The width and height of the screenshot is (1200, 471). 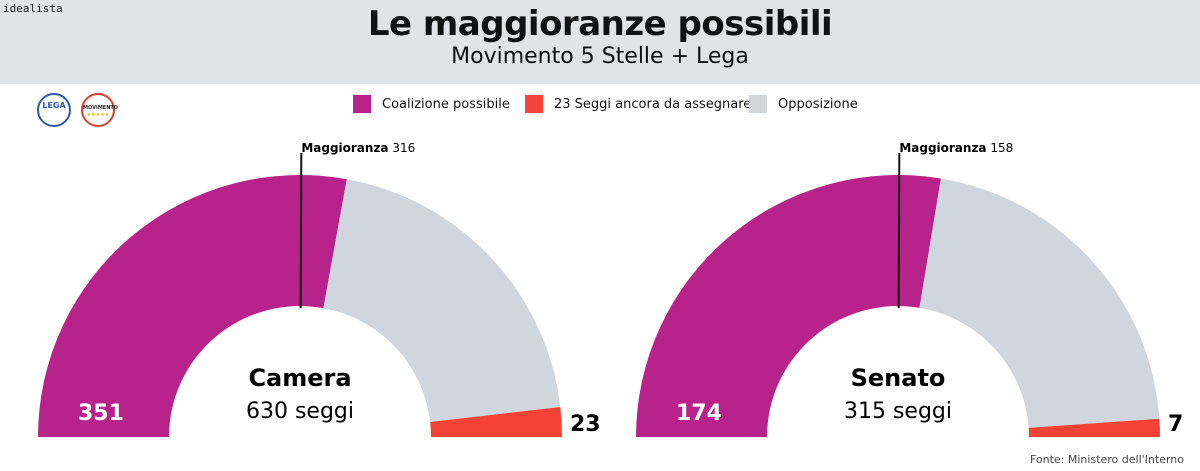 I want to click on legend-item-seggi: 23 Seggi ancora da assegnare, so click(x=638, y=104).